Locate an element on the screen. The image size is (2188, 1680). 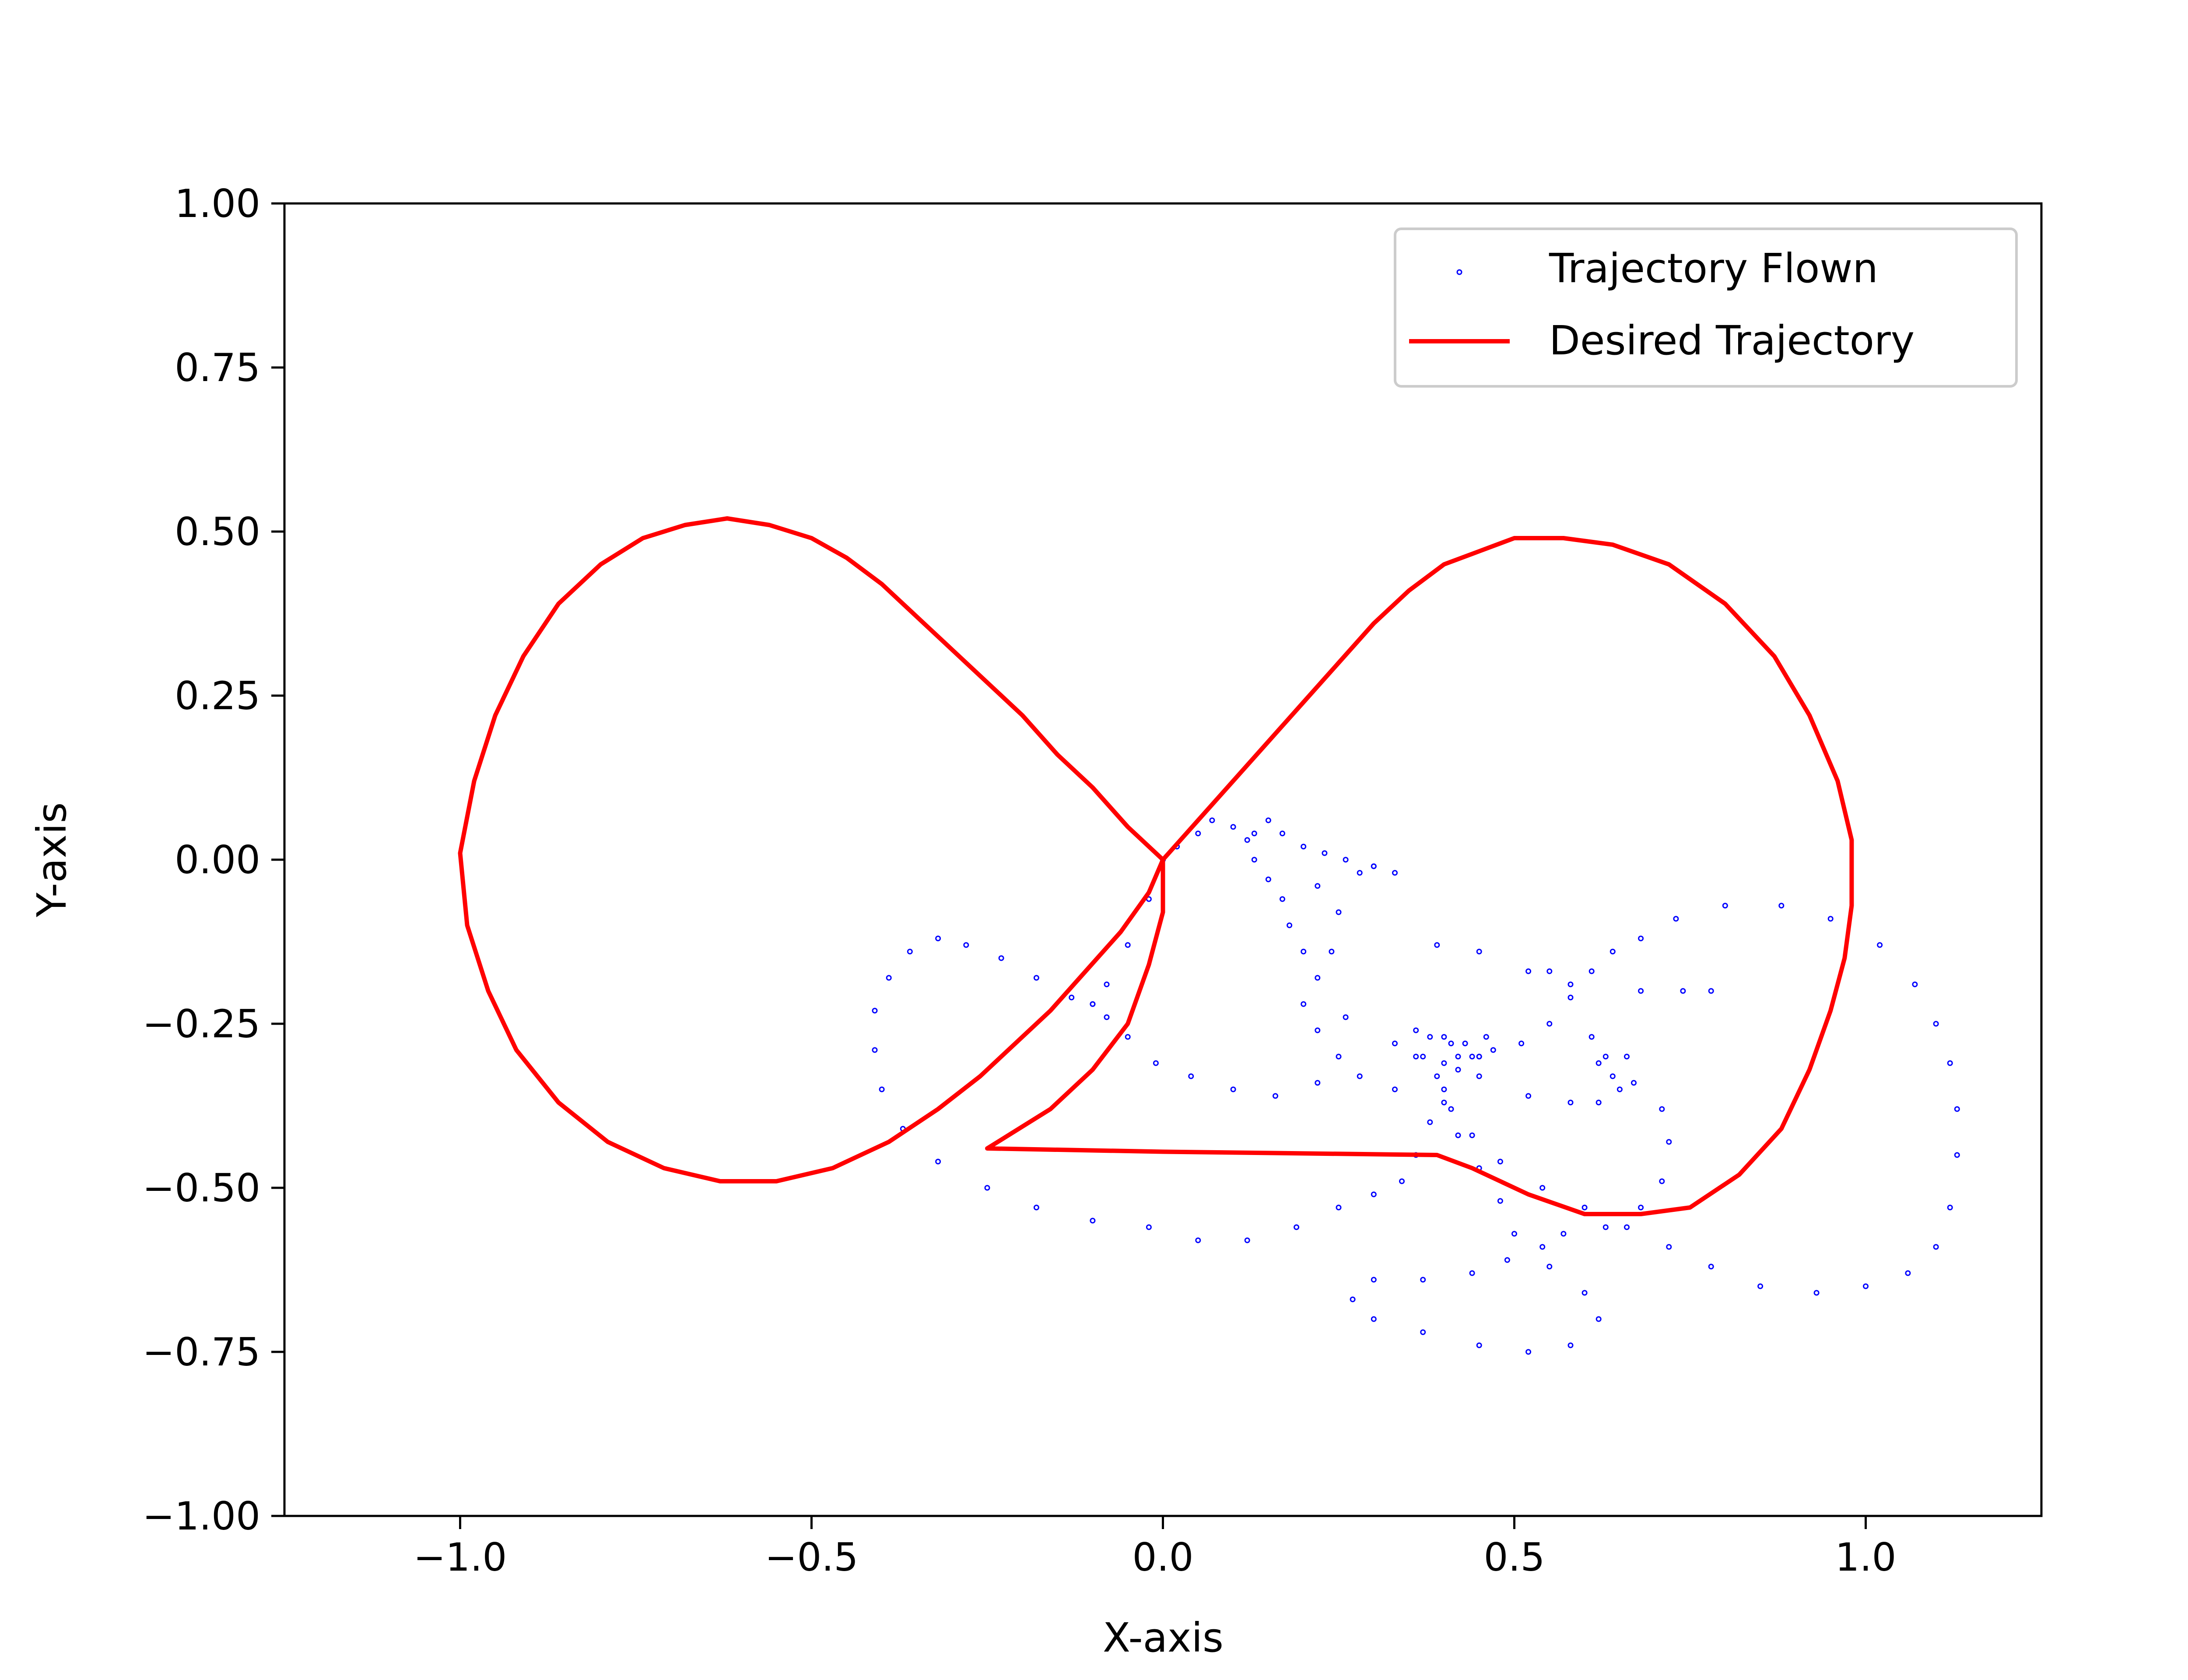
y-tick-label: 1.00 is located at coordinates (217, 203).